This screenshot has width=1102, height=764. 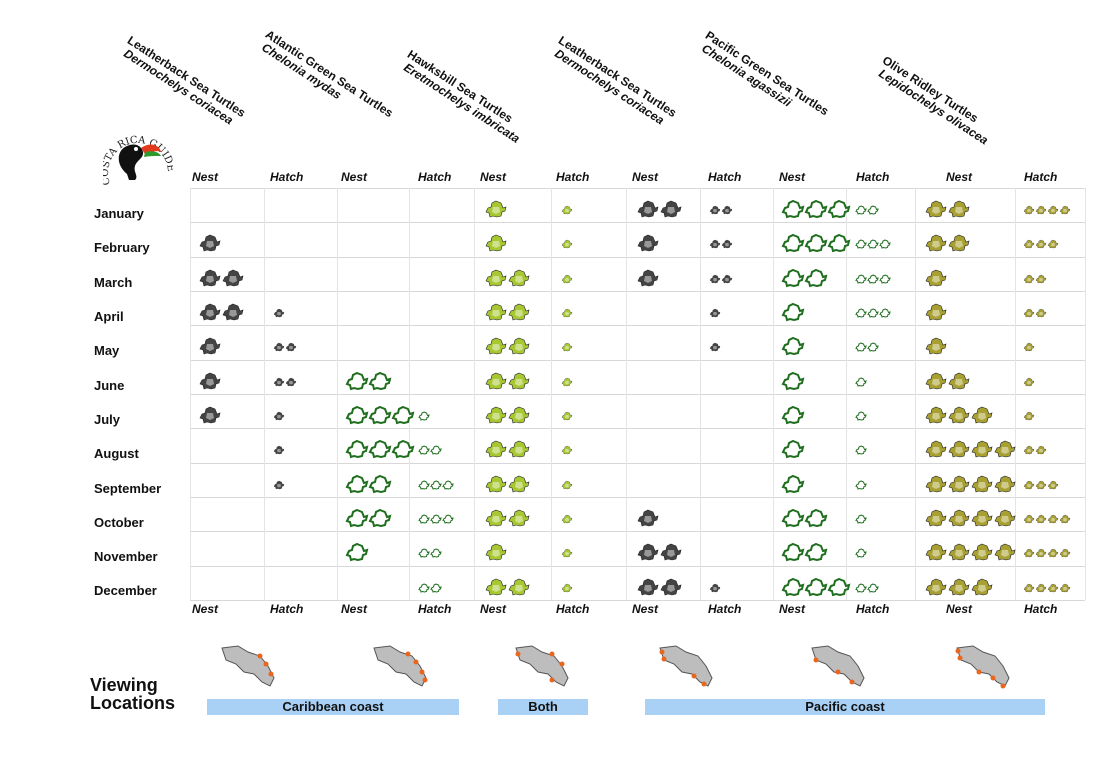 What do you see at coordinates (573, 609) in the screenshot?
I see `col-label-bottom-hatch: Hatch` at bounding box center [573, 609].